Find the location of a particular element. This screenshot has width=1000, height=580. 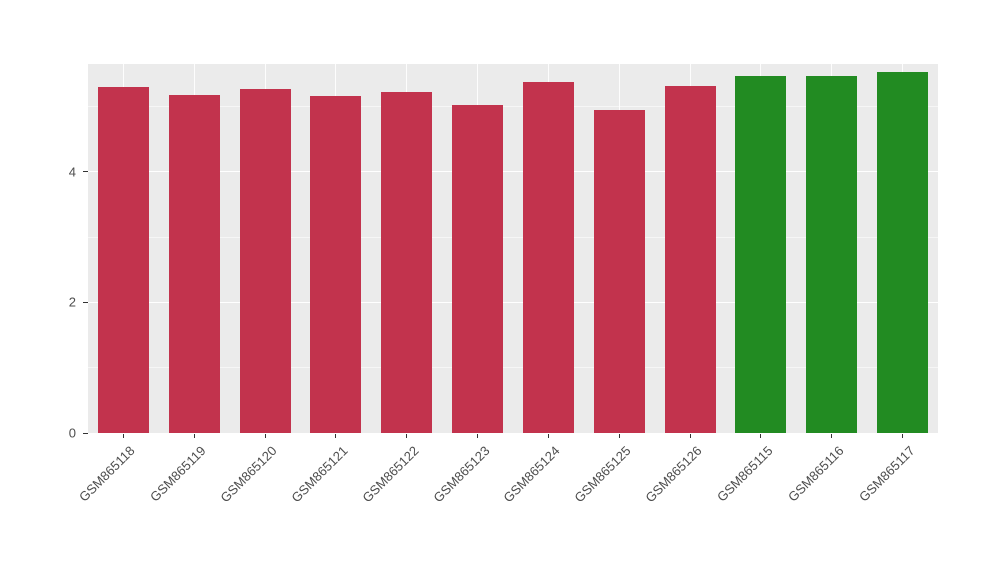

x-tick-label: GSM865117 is located at coordinates (886, 474).